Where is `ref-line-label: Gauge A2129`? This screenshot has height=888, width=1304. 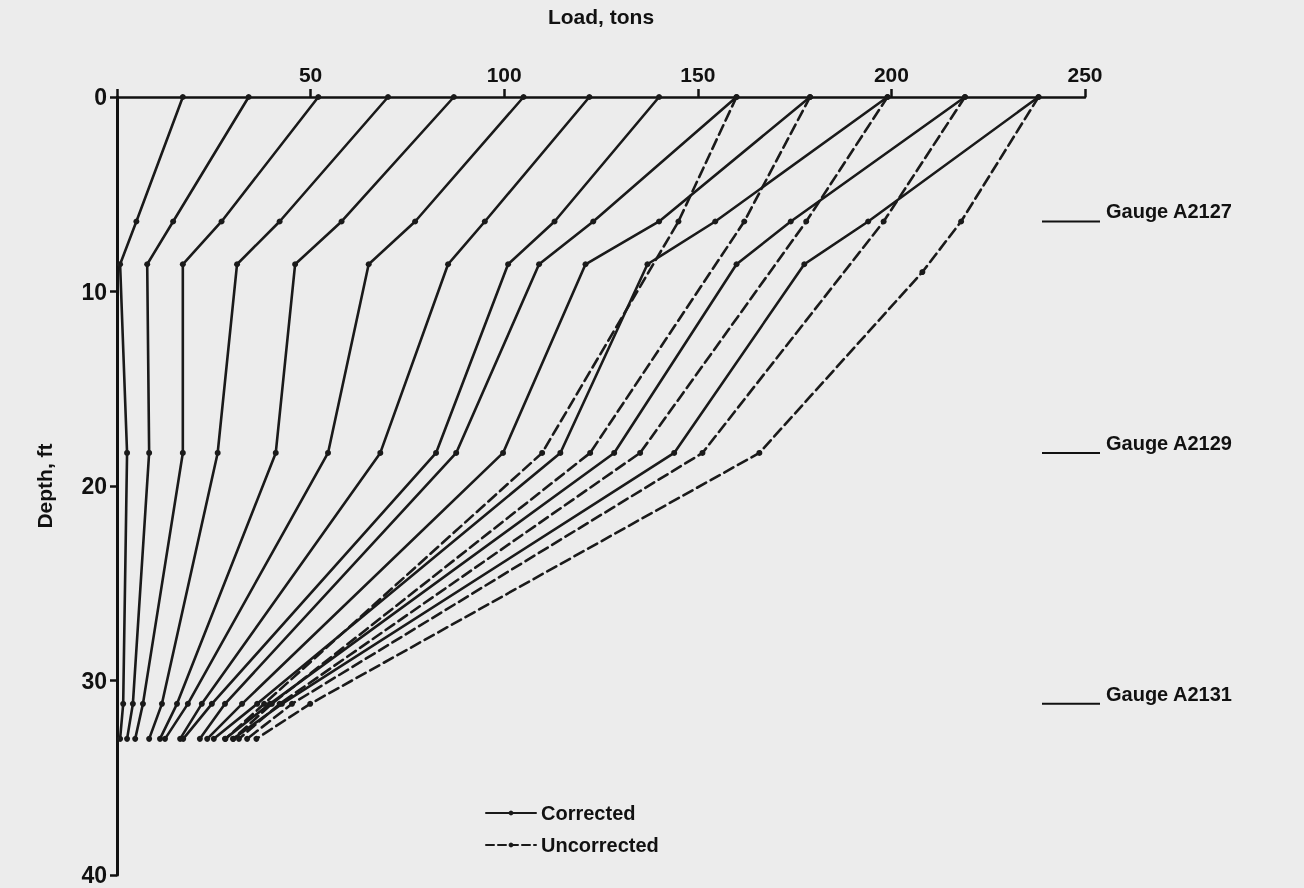
ref-line-label: Gauge A2129 is located at coordinates (1169, 442).